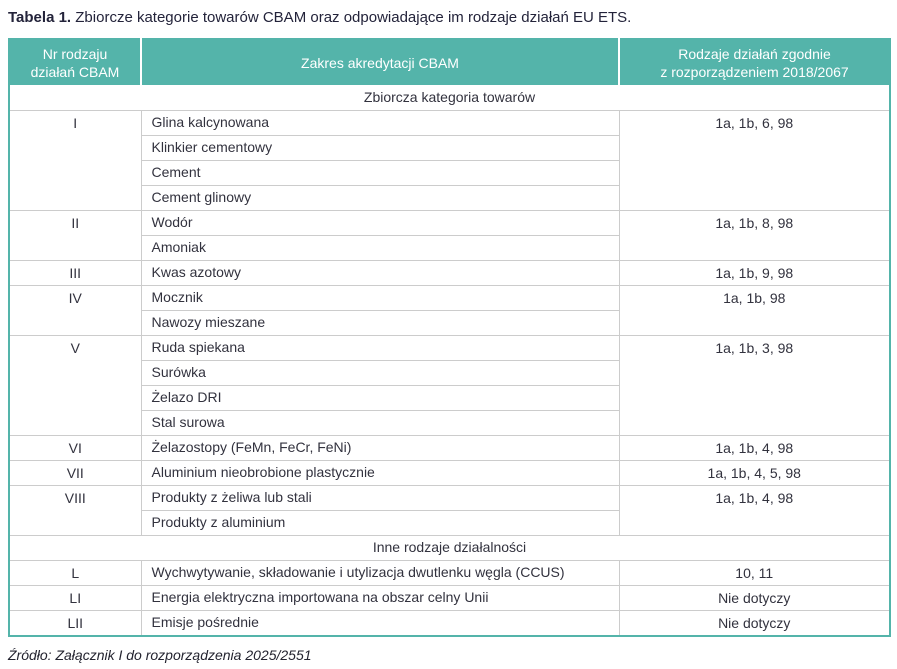  What do you see at coordinates (754, 272) in the screenshot?
I see `codes-cell: 1a, 1b, 9, 98` at bounding box center [754, 272].